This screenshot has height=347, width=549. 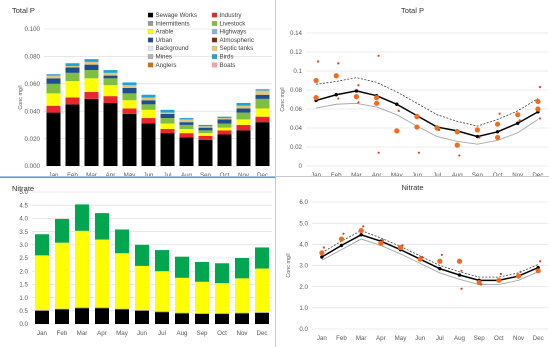 What do you see at coordinates (111, 174) in the screenshot?
I see `x-tick-label: Apr` at bounding box center [111, 174].